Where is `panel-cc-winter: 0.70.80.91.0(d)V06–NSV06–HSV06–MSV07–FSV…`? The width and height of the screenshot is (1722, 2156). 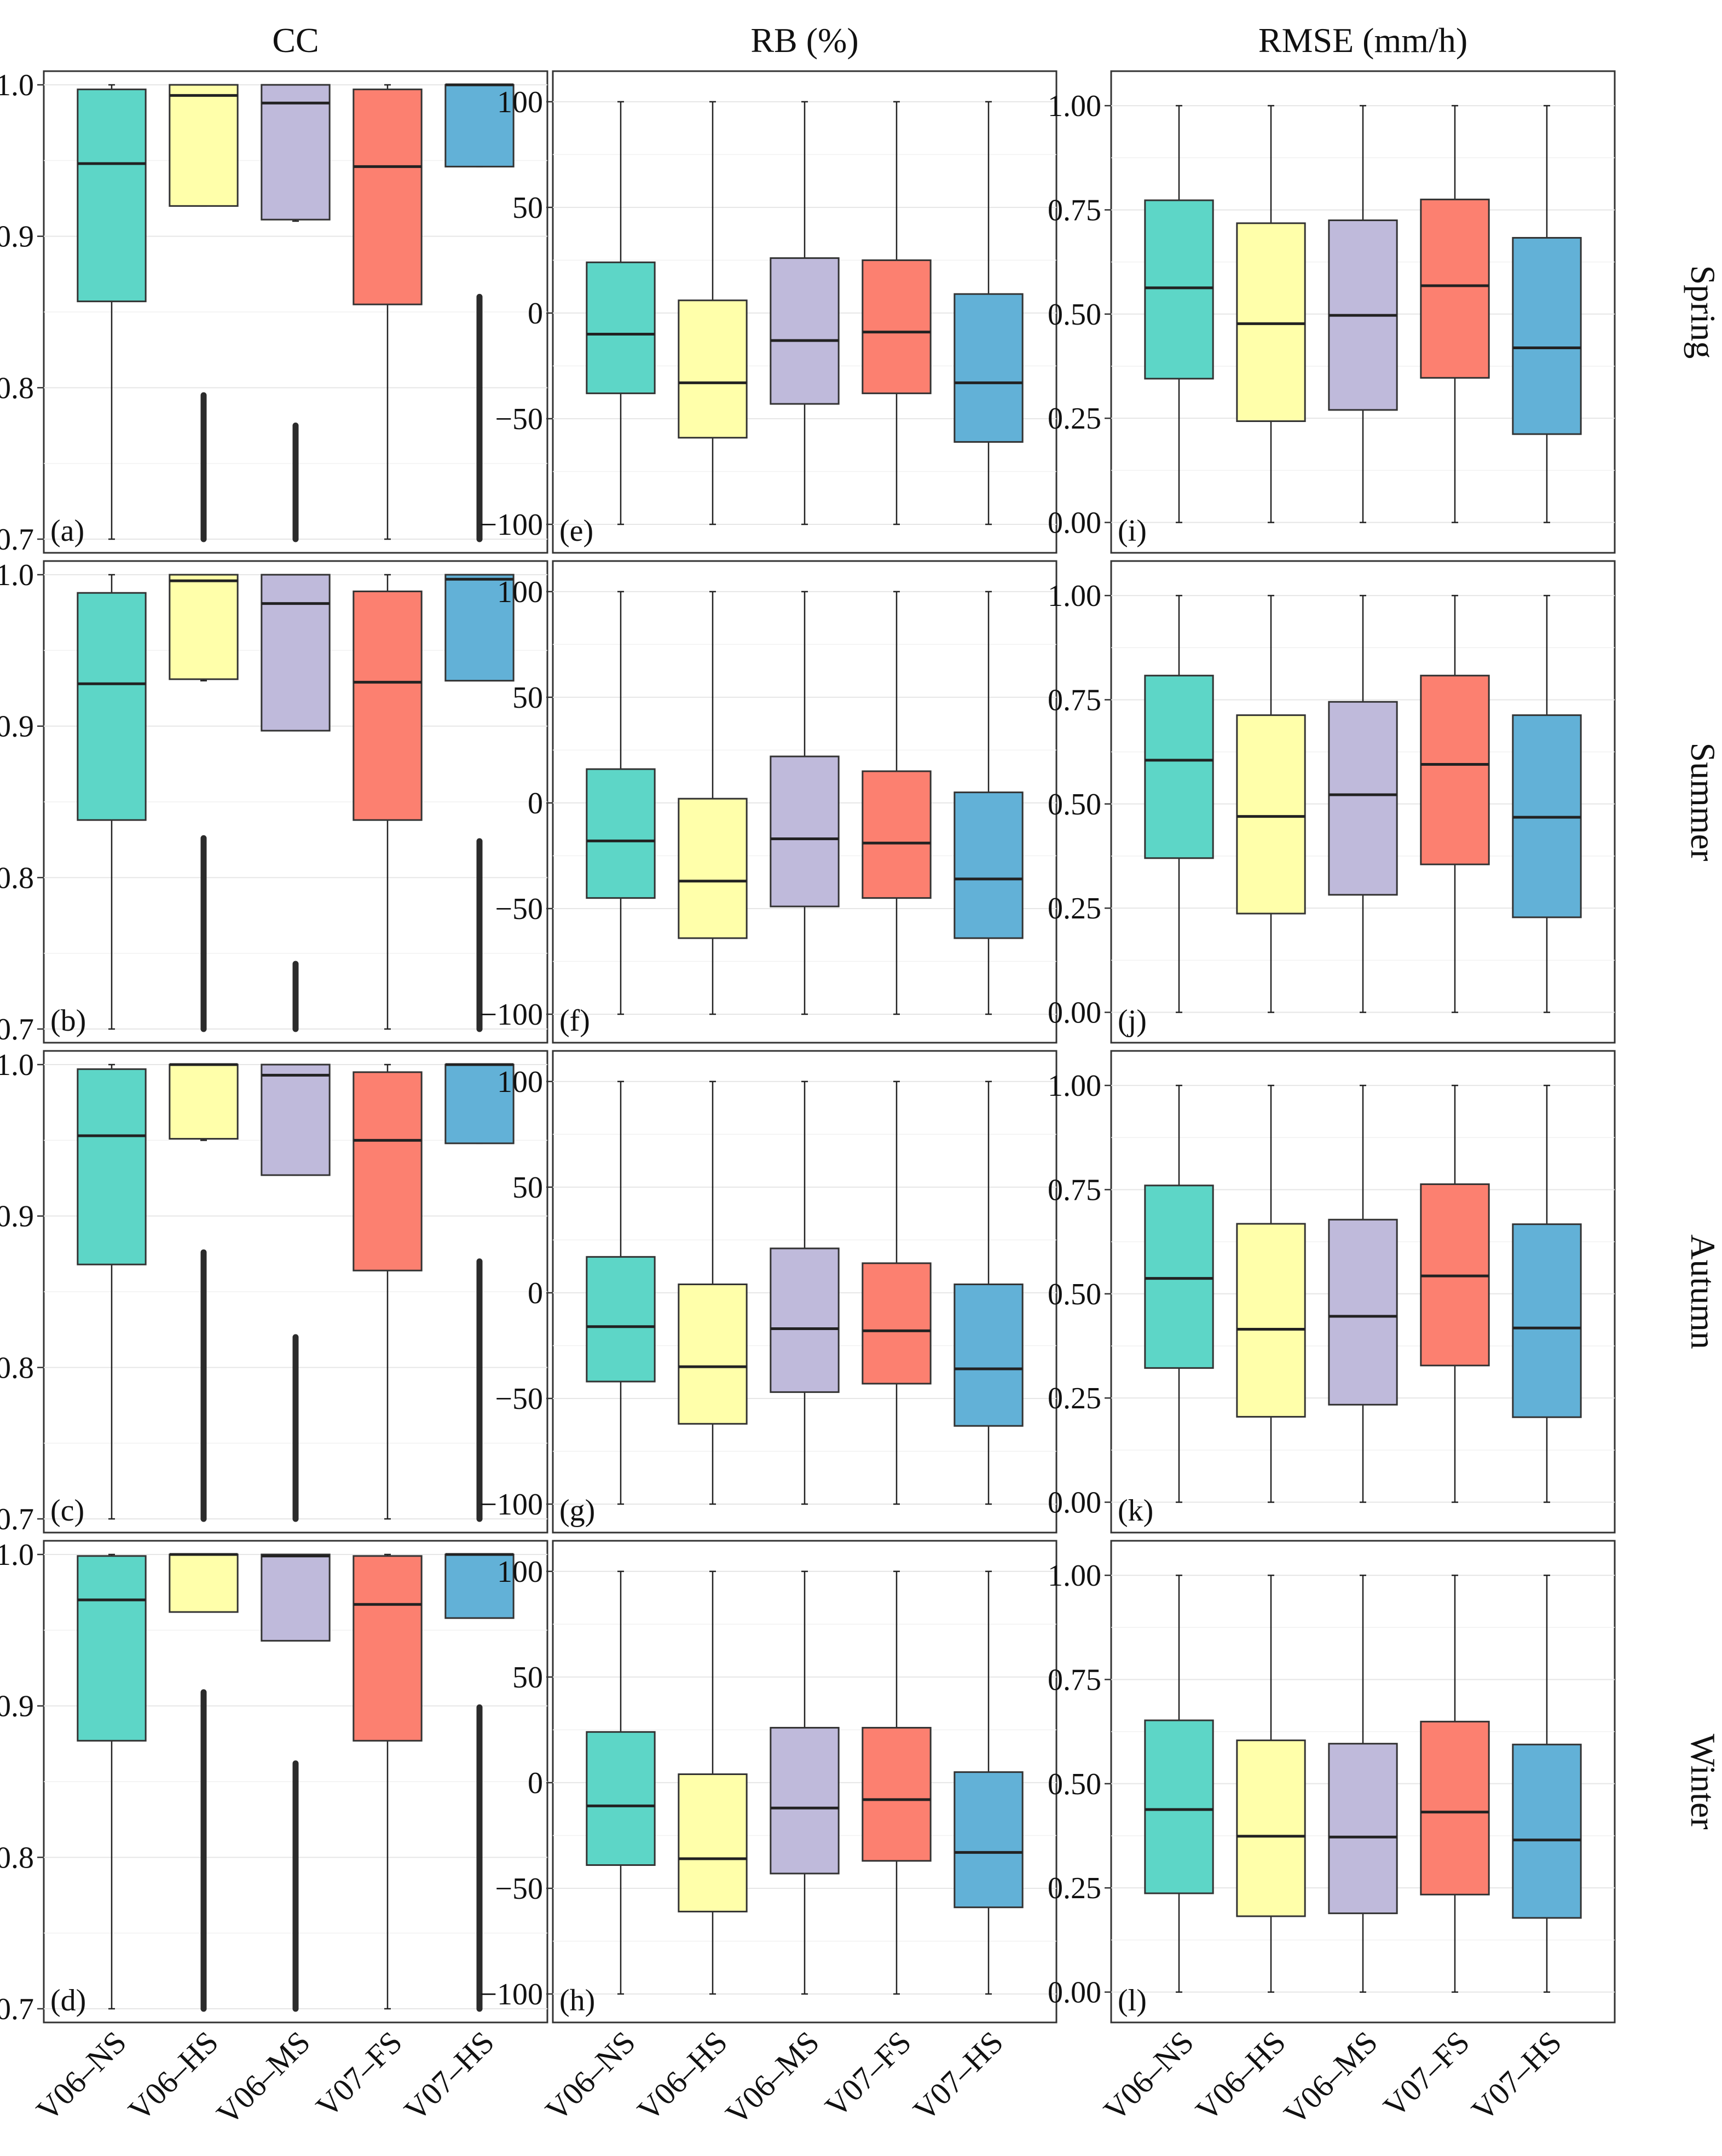 panel-cc-winter: 0.70.80.91.0(d)V06–NSV06–HSV06–MSV07–FSV… is located at coordinates (274, 1835).